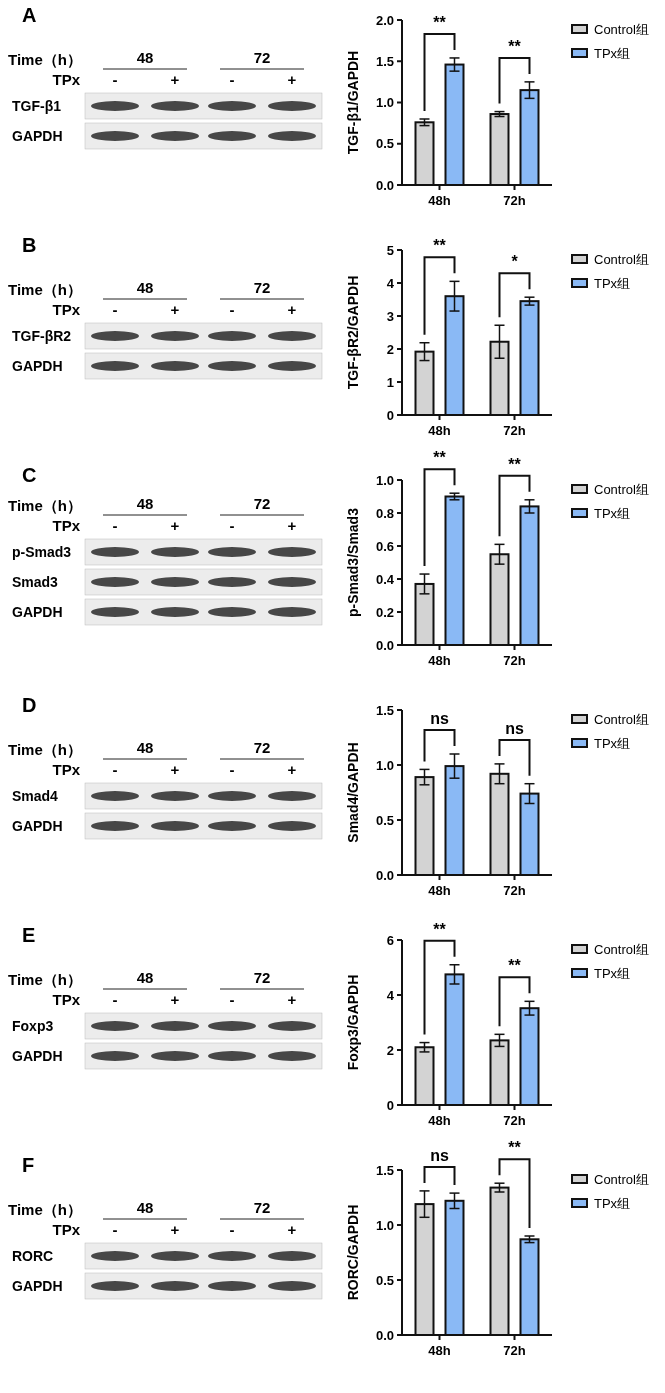 This screenshot has height=1393, width=665. Describe the element at coordinates (390, 940) in the screenshot. I see `y-tick-label: 6` at that location.